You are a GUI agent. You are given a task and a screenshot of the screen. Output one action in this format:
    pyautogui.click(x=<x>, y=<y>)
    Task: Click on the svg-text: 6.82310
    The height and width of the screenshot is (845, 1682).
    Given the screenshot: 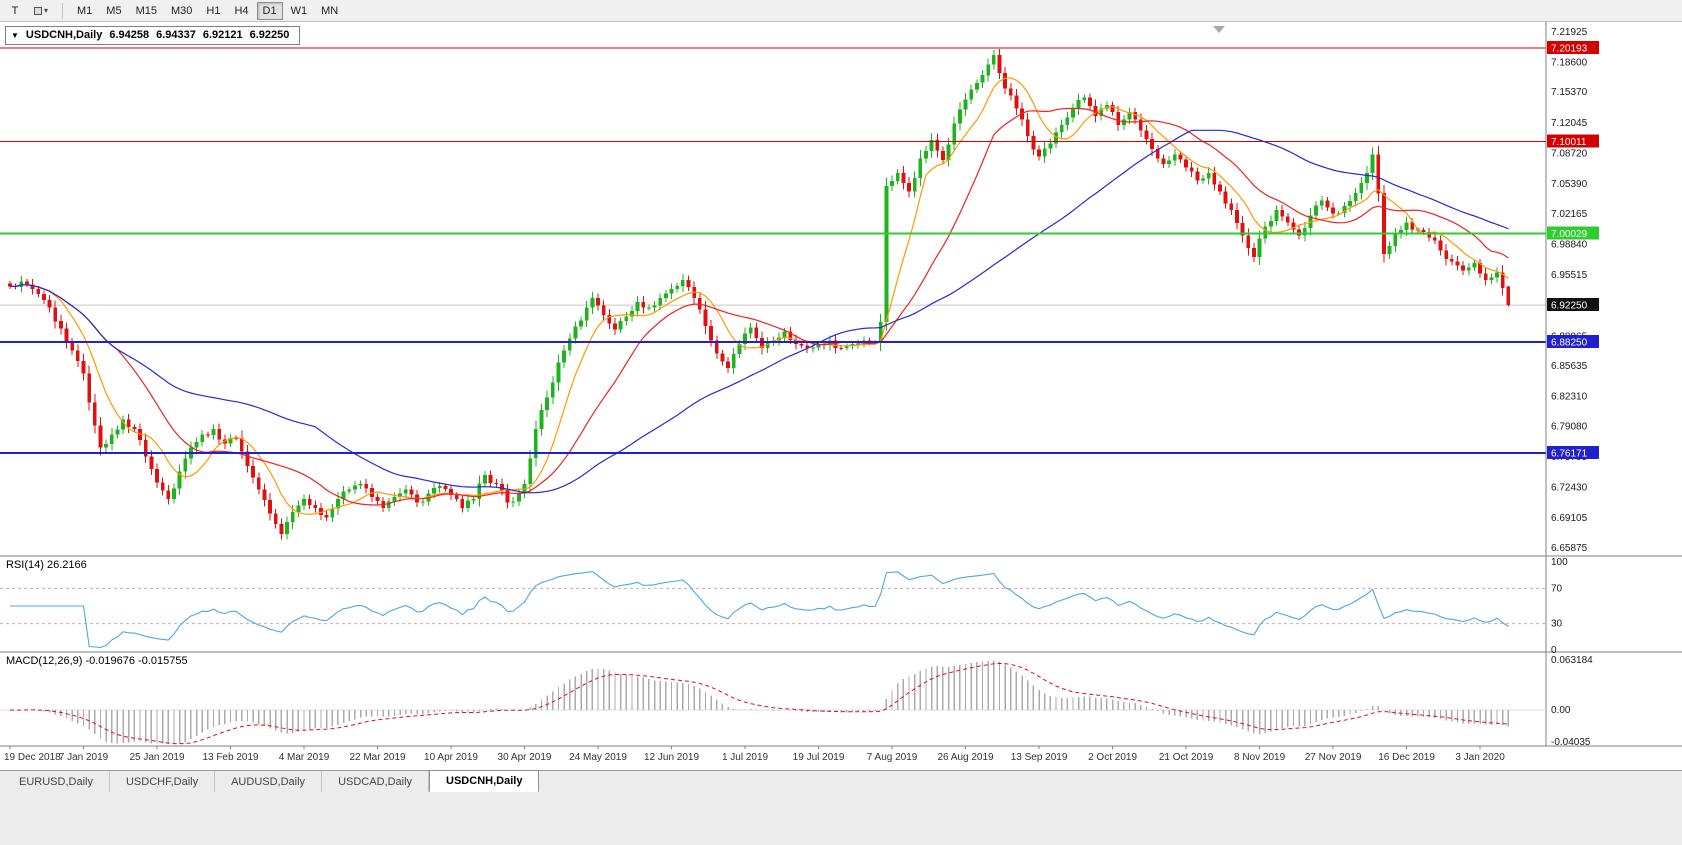 What is the action you would take?
    pyautogui.click(x=1569, y=397)
    